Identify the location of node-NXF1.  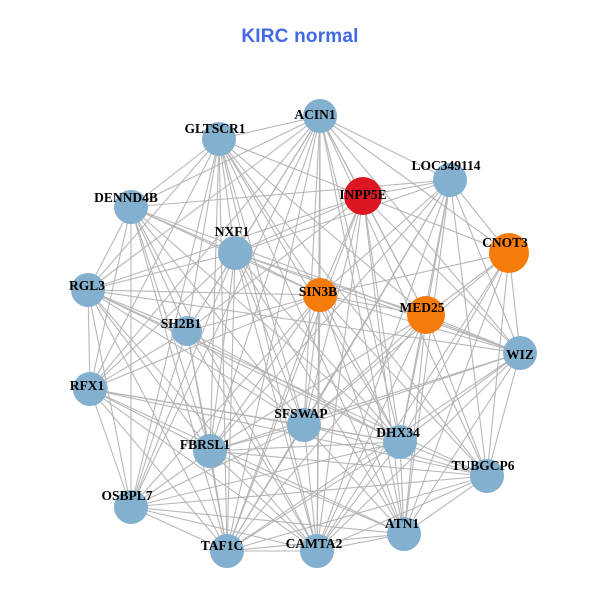
(235, 253).